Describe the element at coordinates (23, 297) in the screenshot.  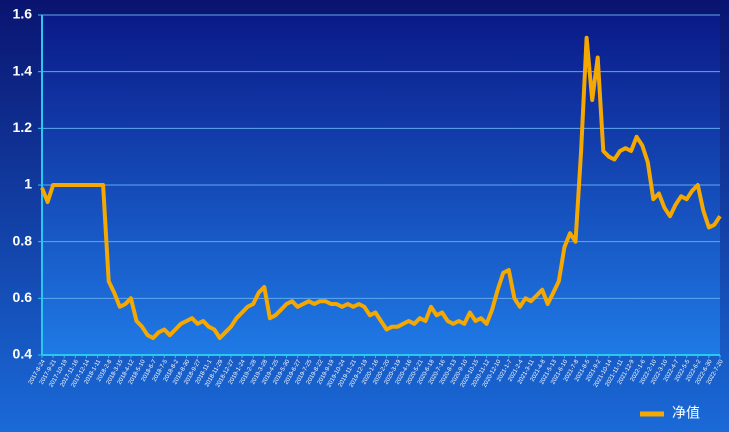
I see `y-tick-label: 0.6` at that location.